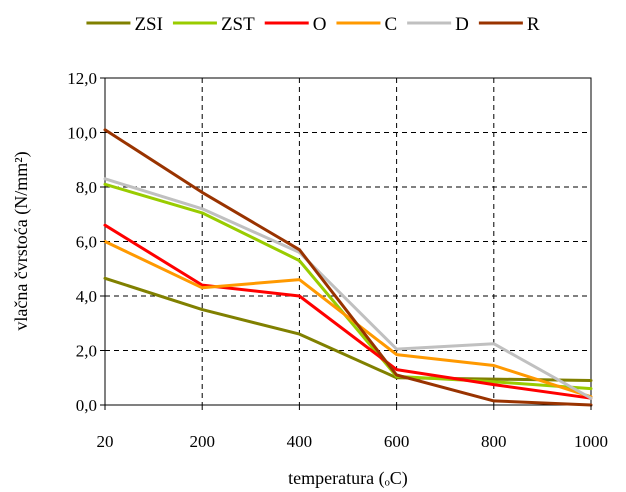  I want to click on x-tick-label: 600, so click(397, 441).